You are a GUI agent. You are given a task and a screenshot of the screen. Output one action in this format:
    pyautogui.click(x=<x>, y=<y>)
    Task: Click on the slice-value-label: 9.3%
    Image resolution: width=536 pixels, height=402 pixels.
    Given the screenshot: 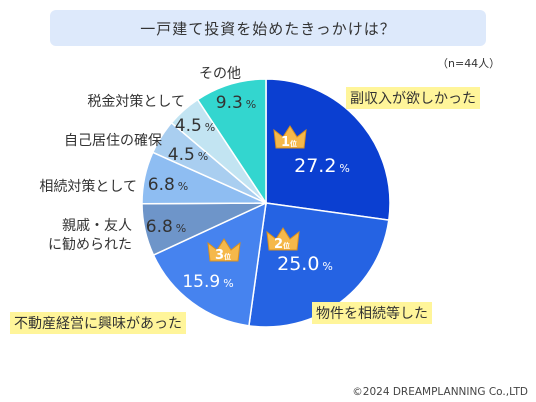 What is the action you would take?
    pyautogui.click(x=236, y=103)
    